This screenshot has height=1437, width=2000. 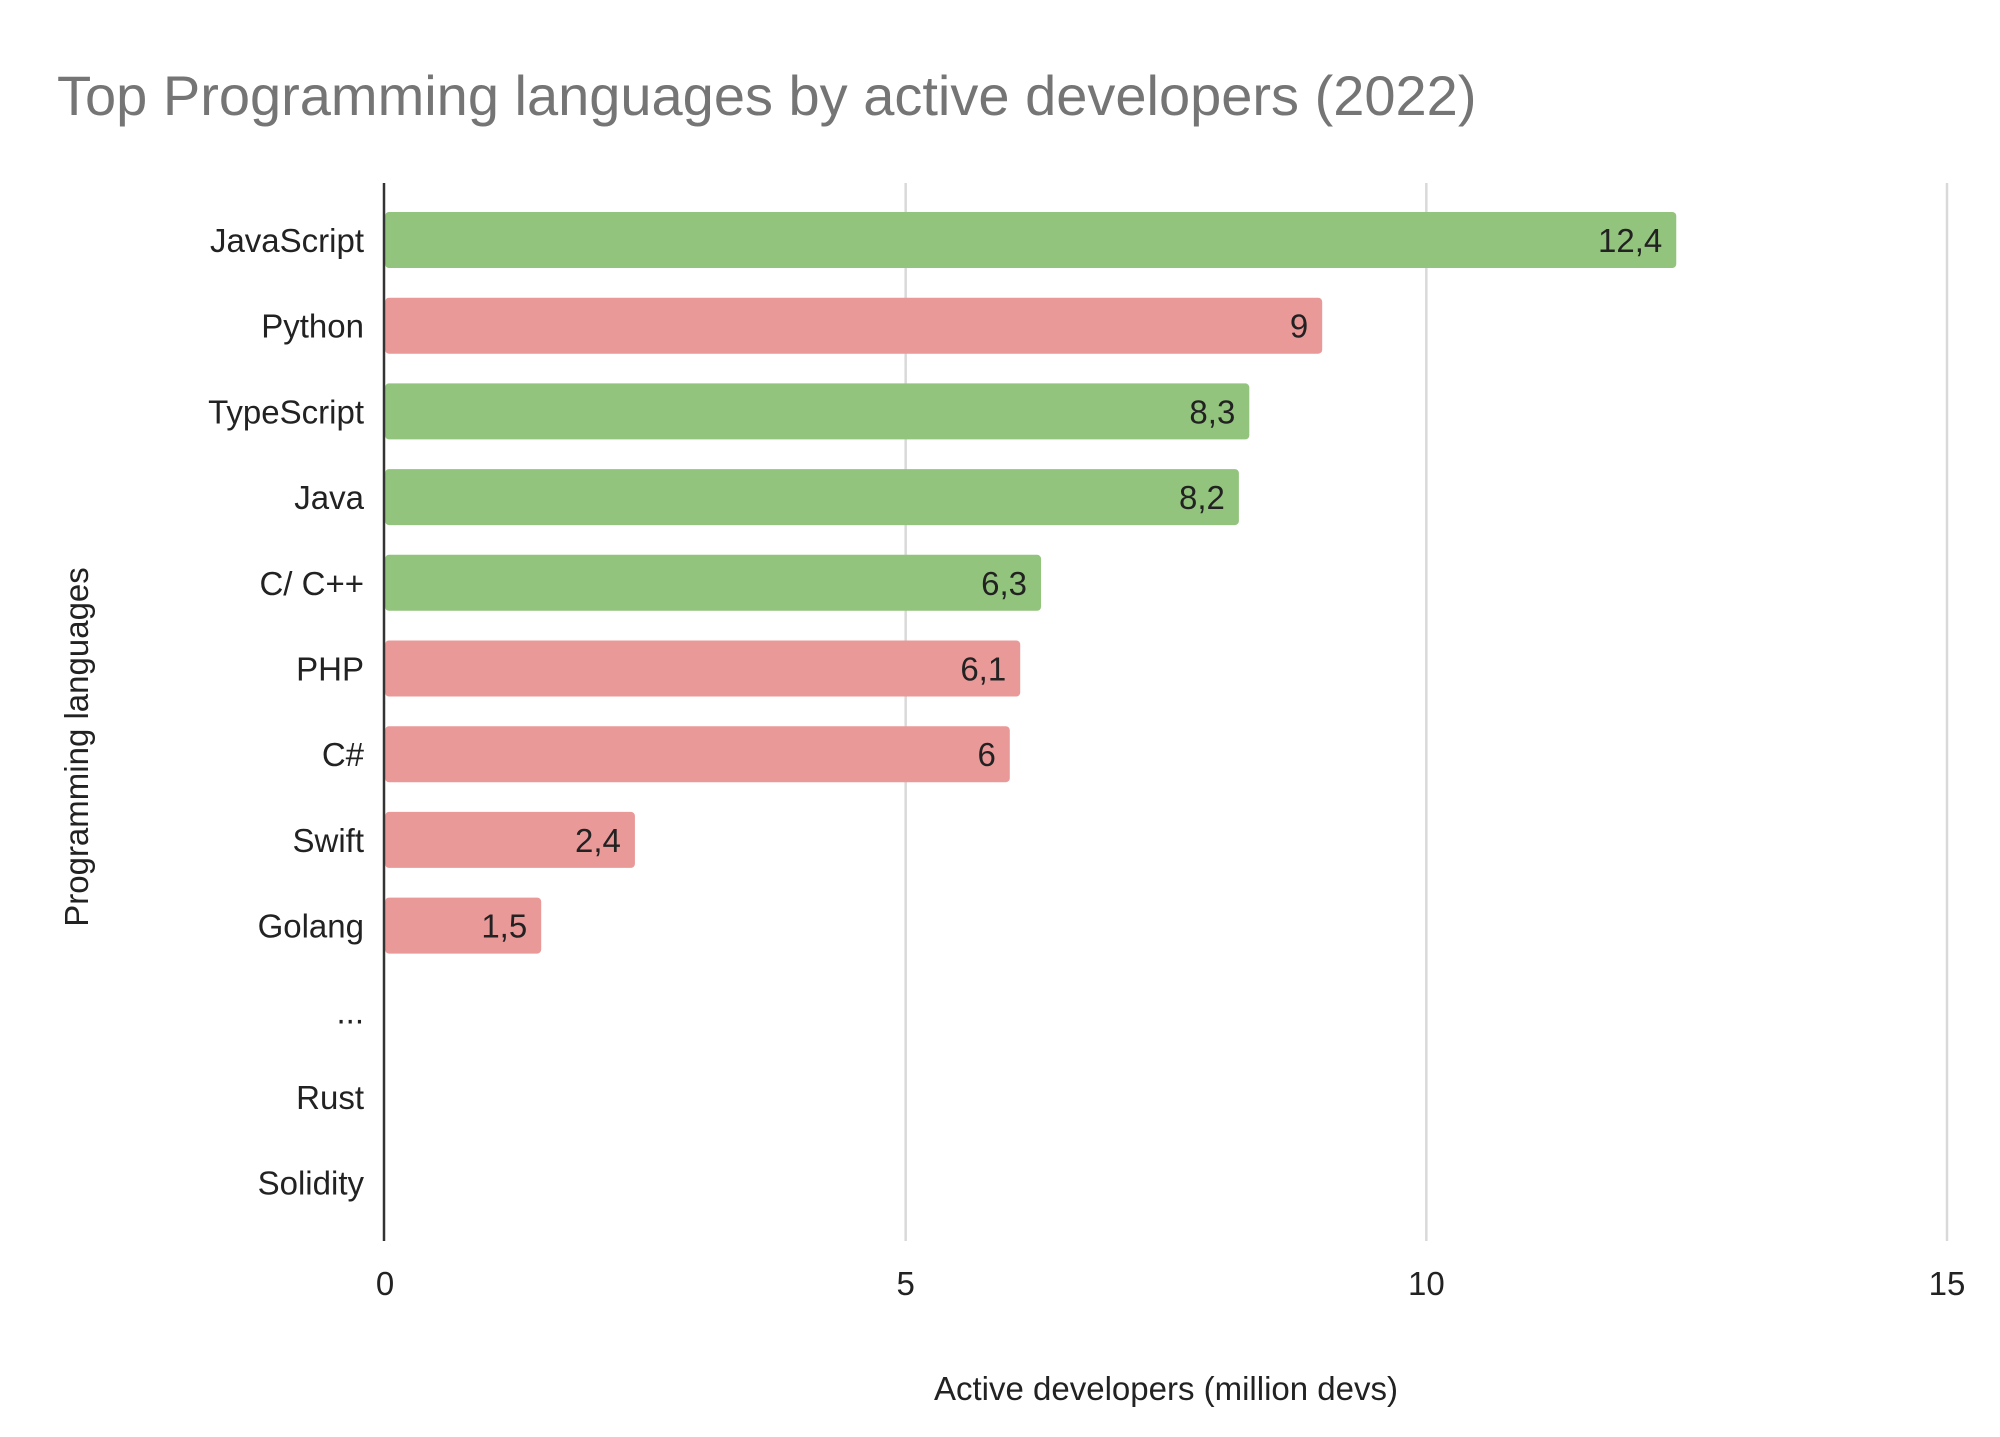 What do you see at coordinates (1299, 326) in the screenshot?
I see `data-label: 9` at bounding box center [1299, 326].